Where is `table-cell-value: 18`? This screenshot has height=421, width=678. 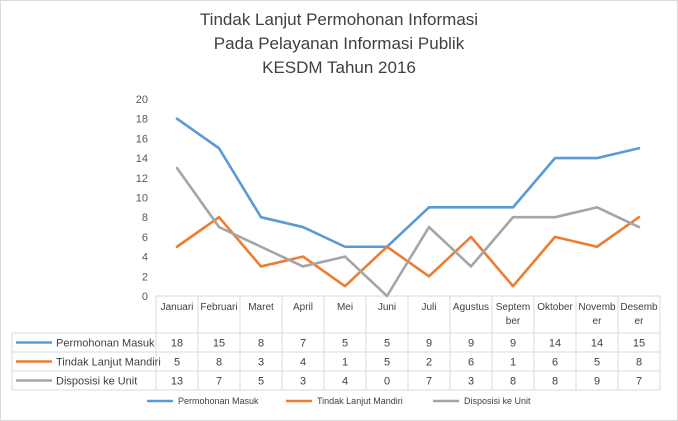
table-cell-value: 18 is located at coordinates (177, 344).